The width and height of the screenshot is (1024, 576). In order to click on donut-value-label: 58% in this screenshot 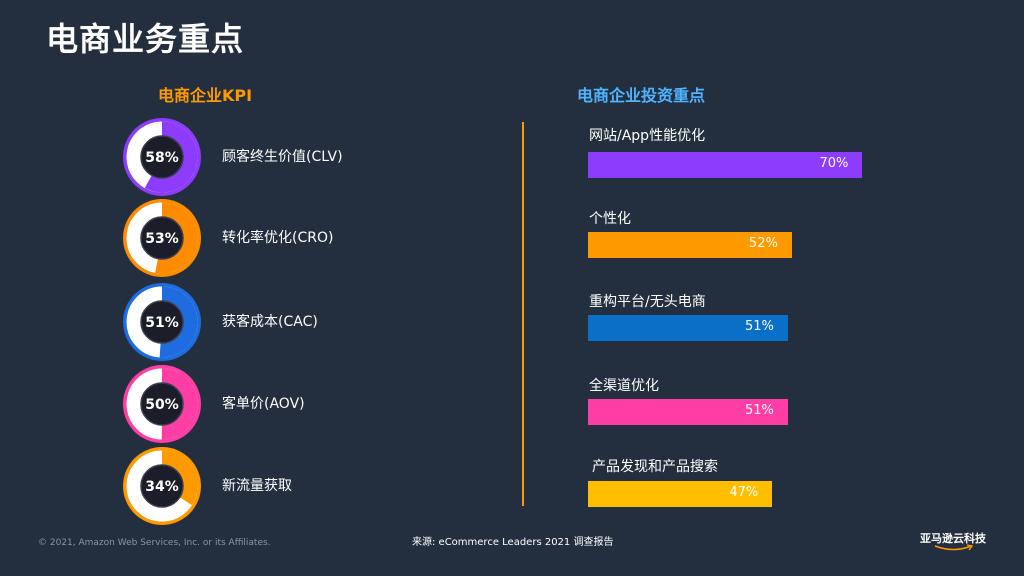, I will do `click(162, 158)`.